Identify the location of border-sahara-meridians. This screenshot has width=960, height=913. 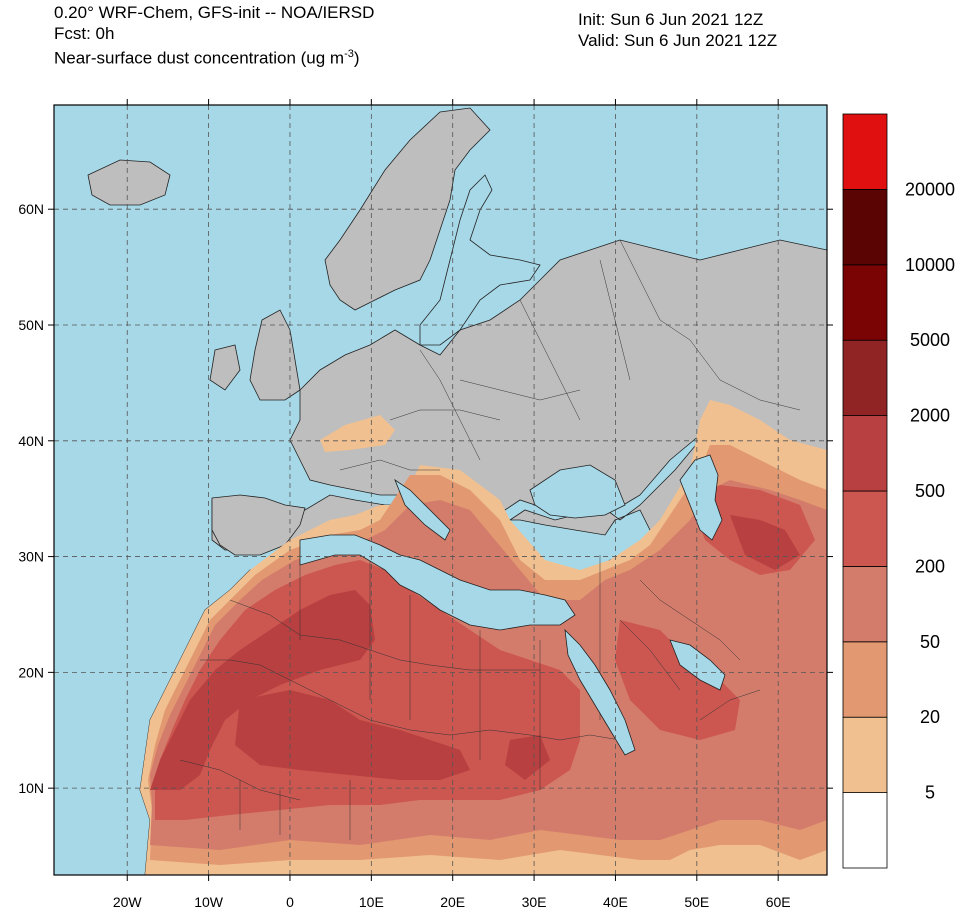
(450, 672).